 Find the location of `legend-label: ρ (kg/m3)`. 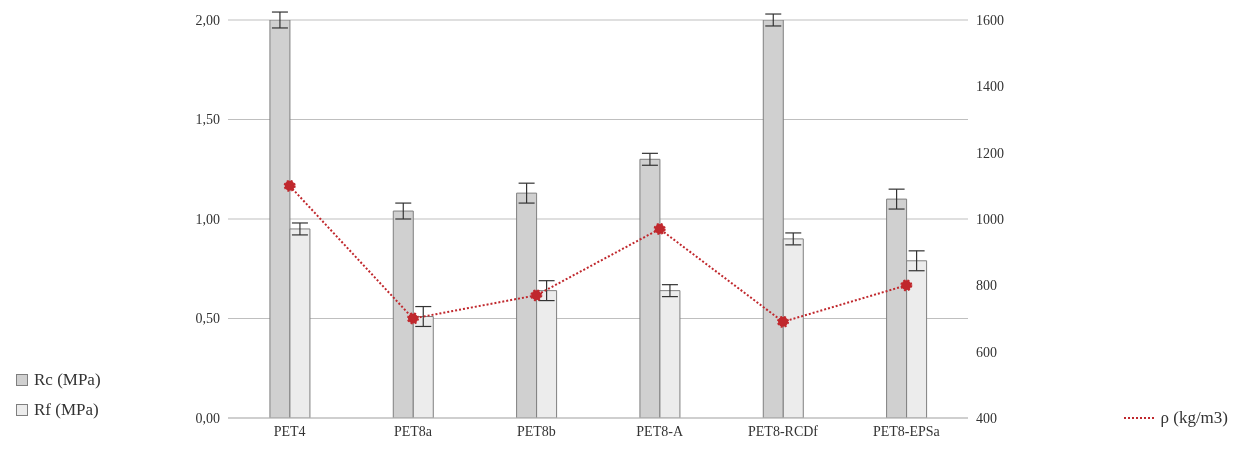

legend-label: ρ (kg/m3) is located at coordinates (1194, 418).